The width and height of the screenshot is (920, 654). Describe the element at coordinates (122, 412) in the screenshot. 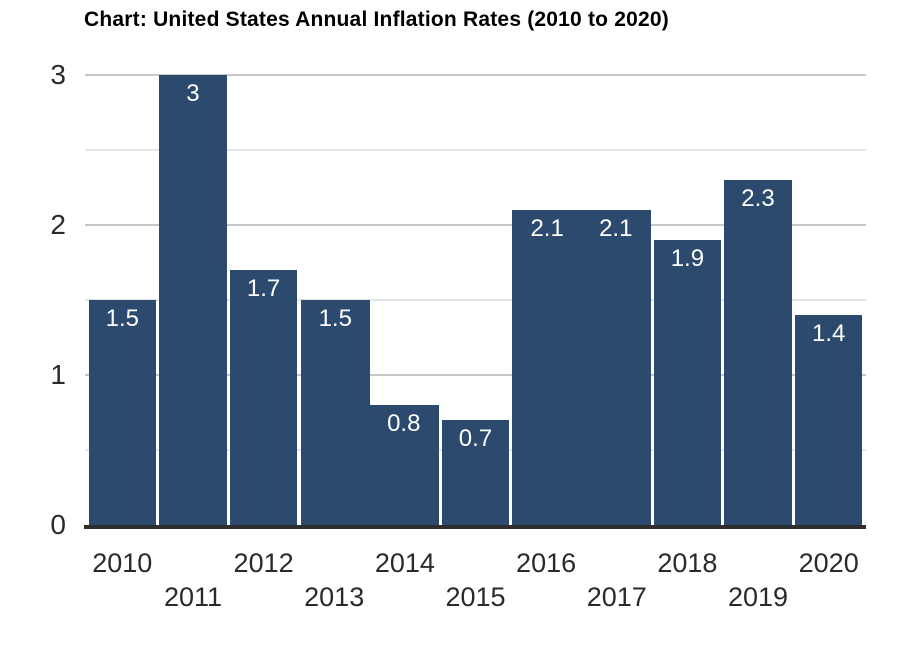

I see `bar-2010: 1.5` at that location.